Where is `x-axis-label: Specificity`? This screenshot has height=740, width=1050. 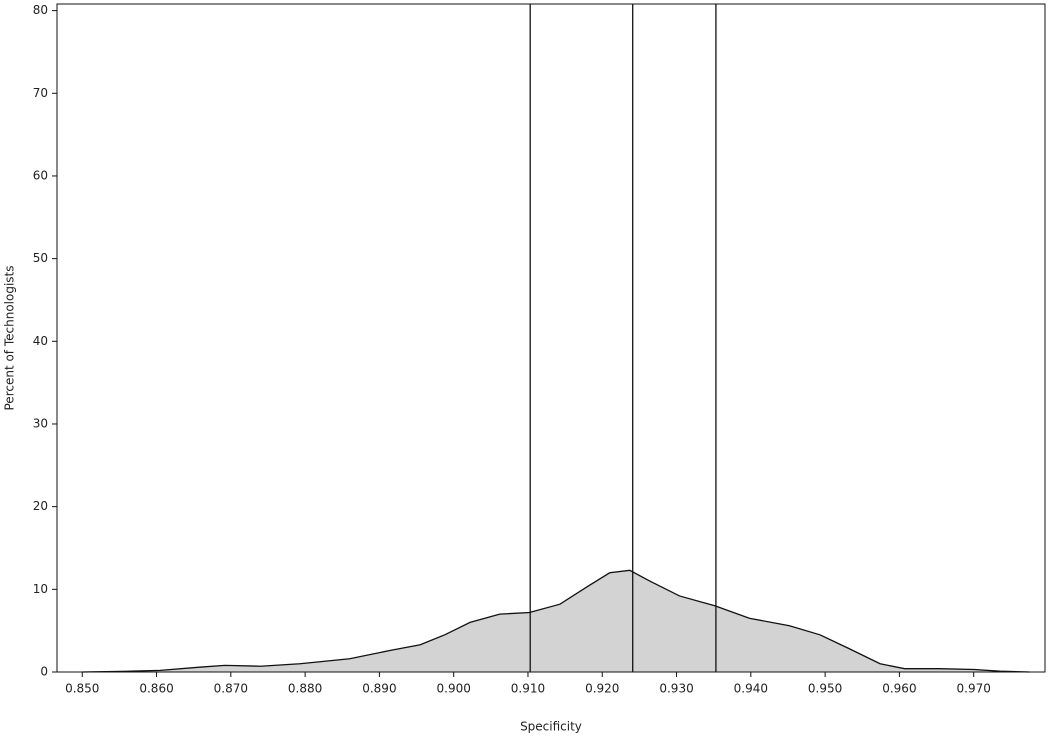
x-axis-label: Specificity is located at coordinates (551, 727).